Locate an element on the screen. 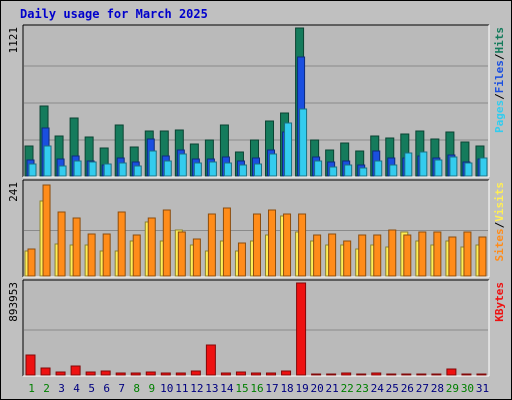 This screenshot has height=400, width=512. day-label-23: 23 is located at coordinates (362, 388).